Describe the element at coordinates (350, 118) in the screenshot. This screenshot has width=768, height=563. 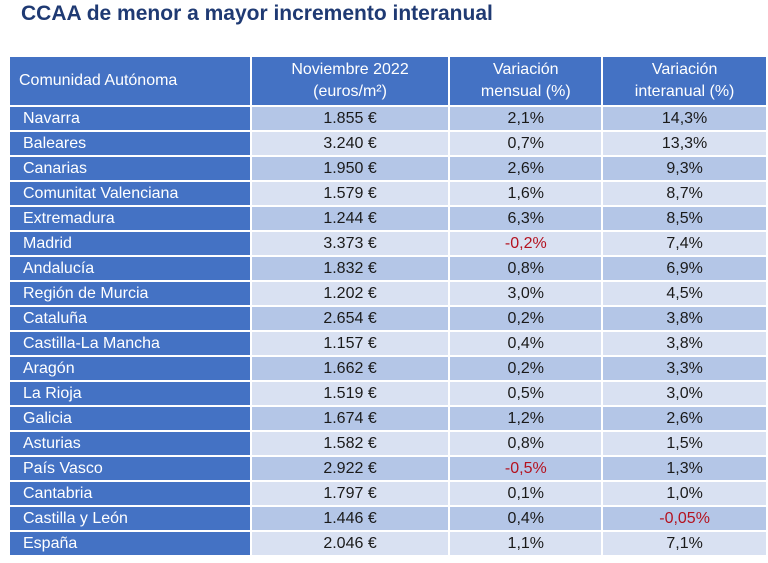
I see `price-cell: 1.855 €` at that location.